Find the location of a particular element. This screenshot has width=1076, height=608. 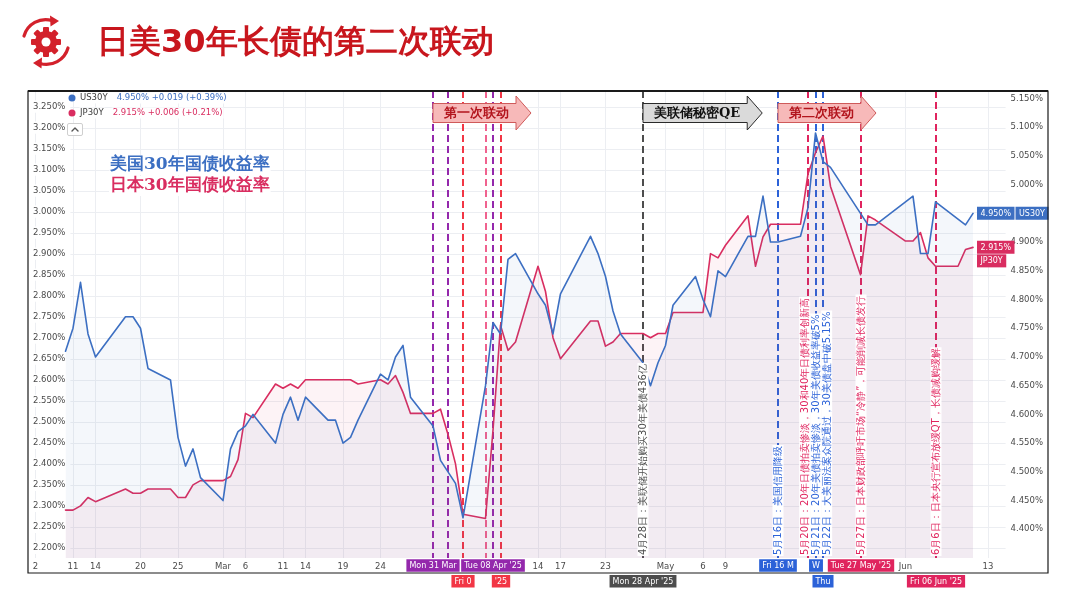

annotation: 美联储秘密QE is located at coordinates (697, 112).